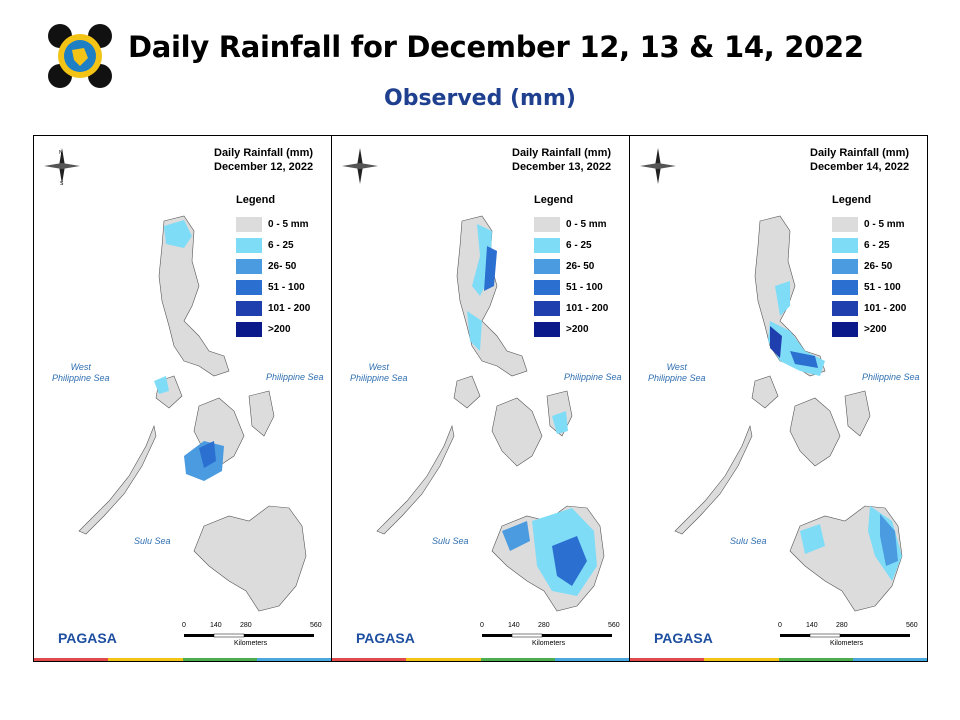 This screenshot has width=960, height=720. Describe the element at coordinates (80, 56) in the screenshot. I see `pagasa-logo` at that location.